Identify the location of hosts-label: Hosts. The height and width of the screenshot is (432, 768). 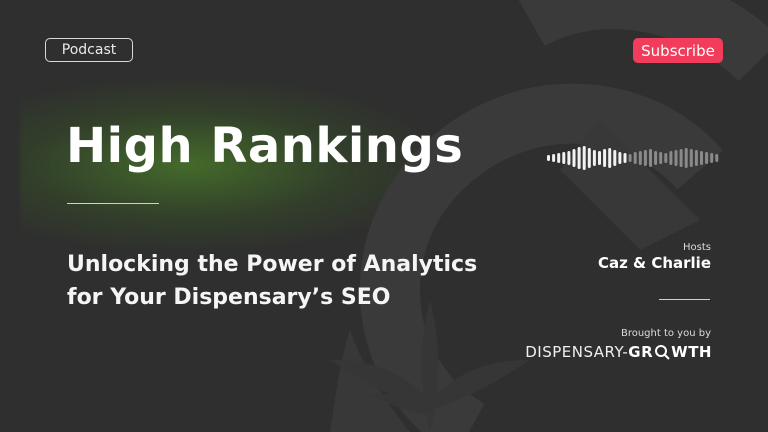
(697, 247).